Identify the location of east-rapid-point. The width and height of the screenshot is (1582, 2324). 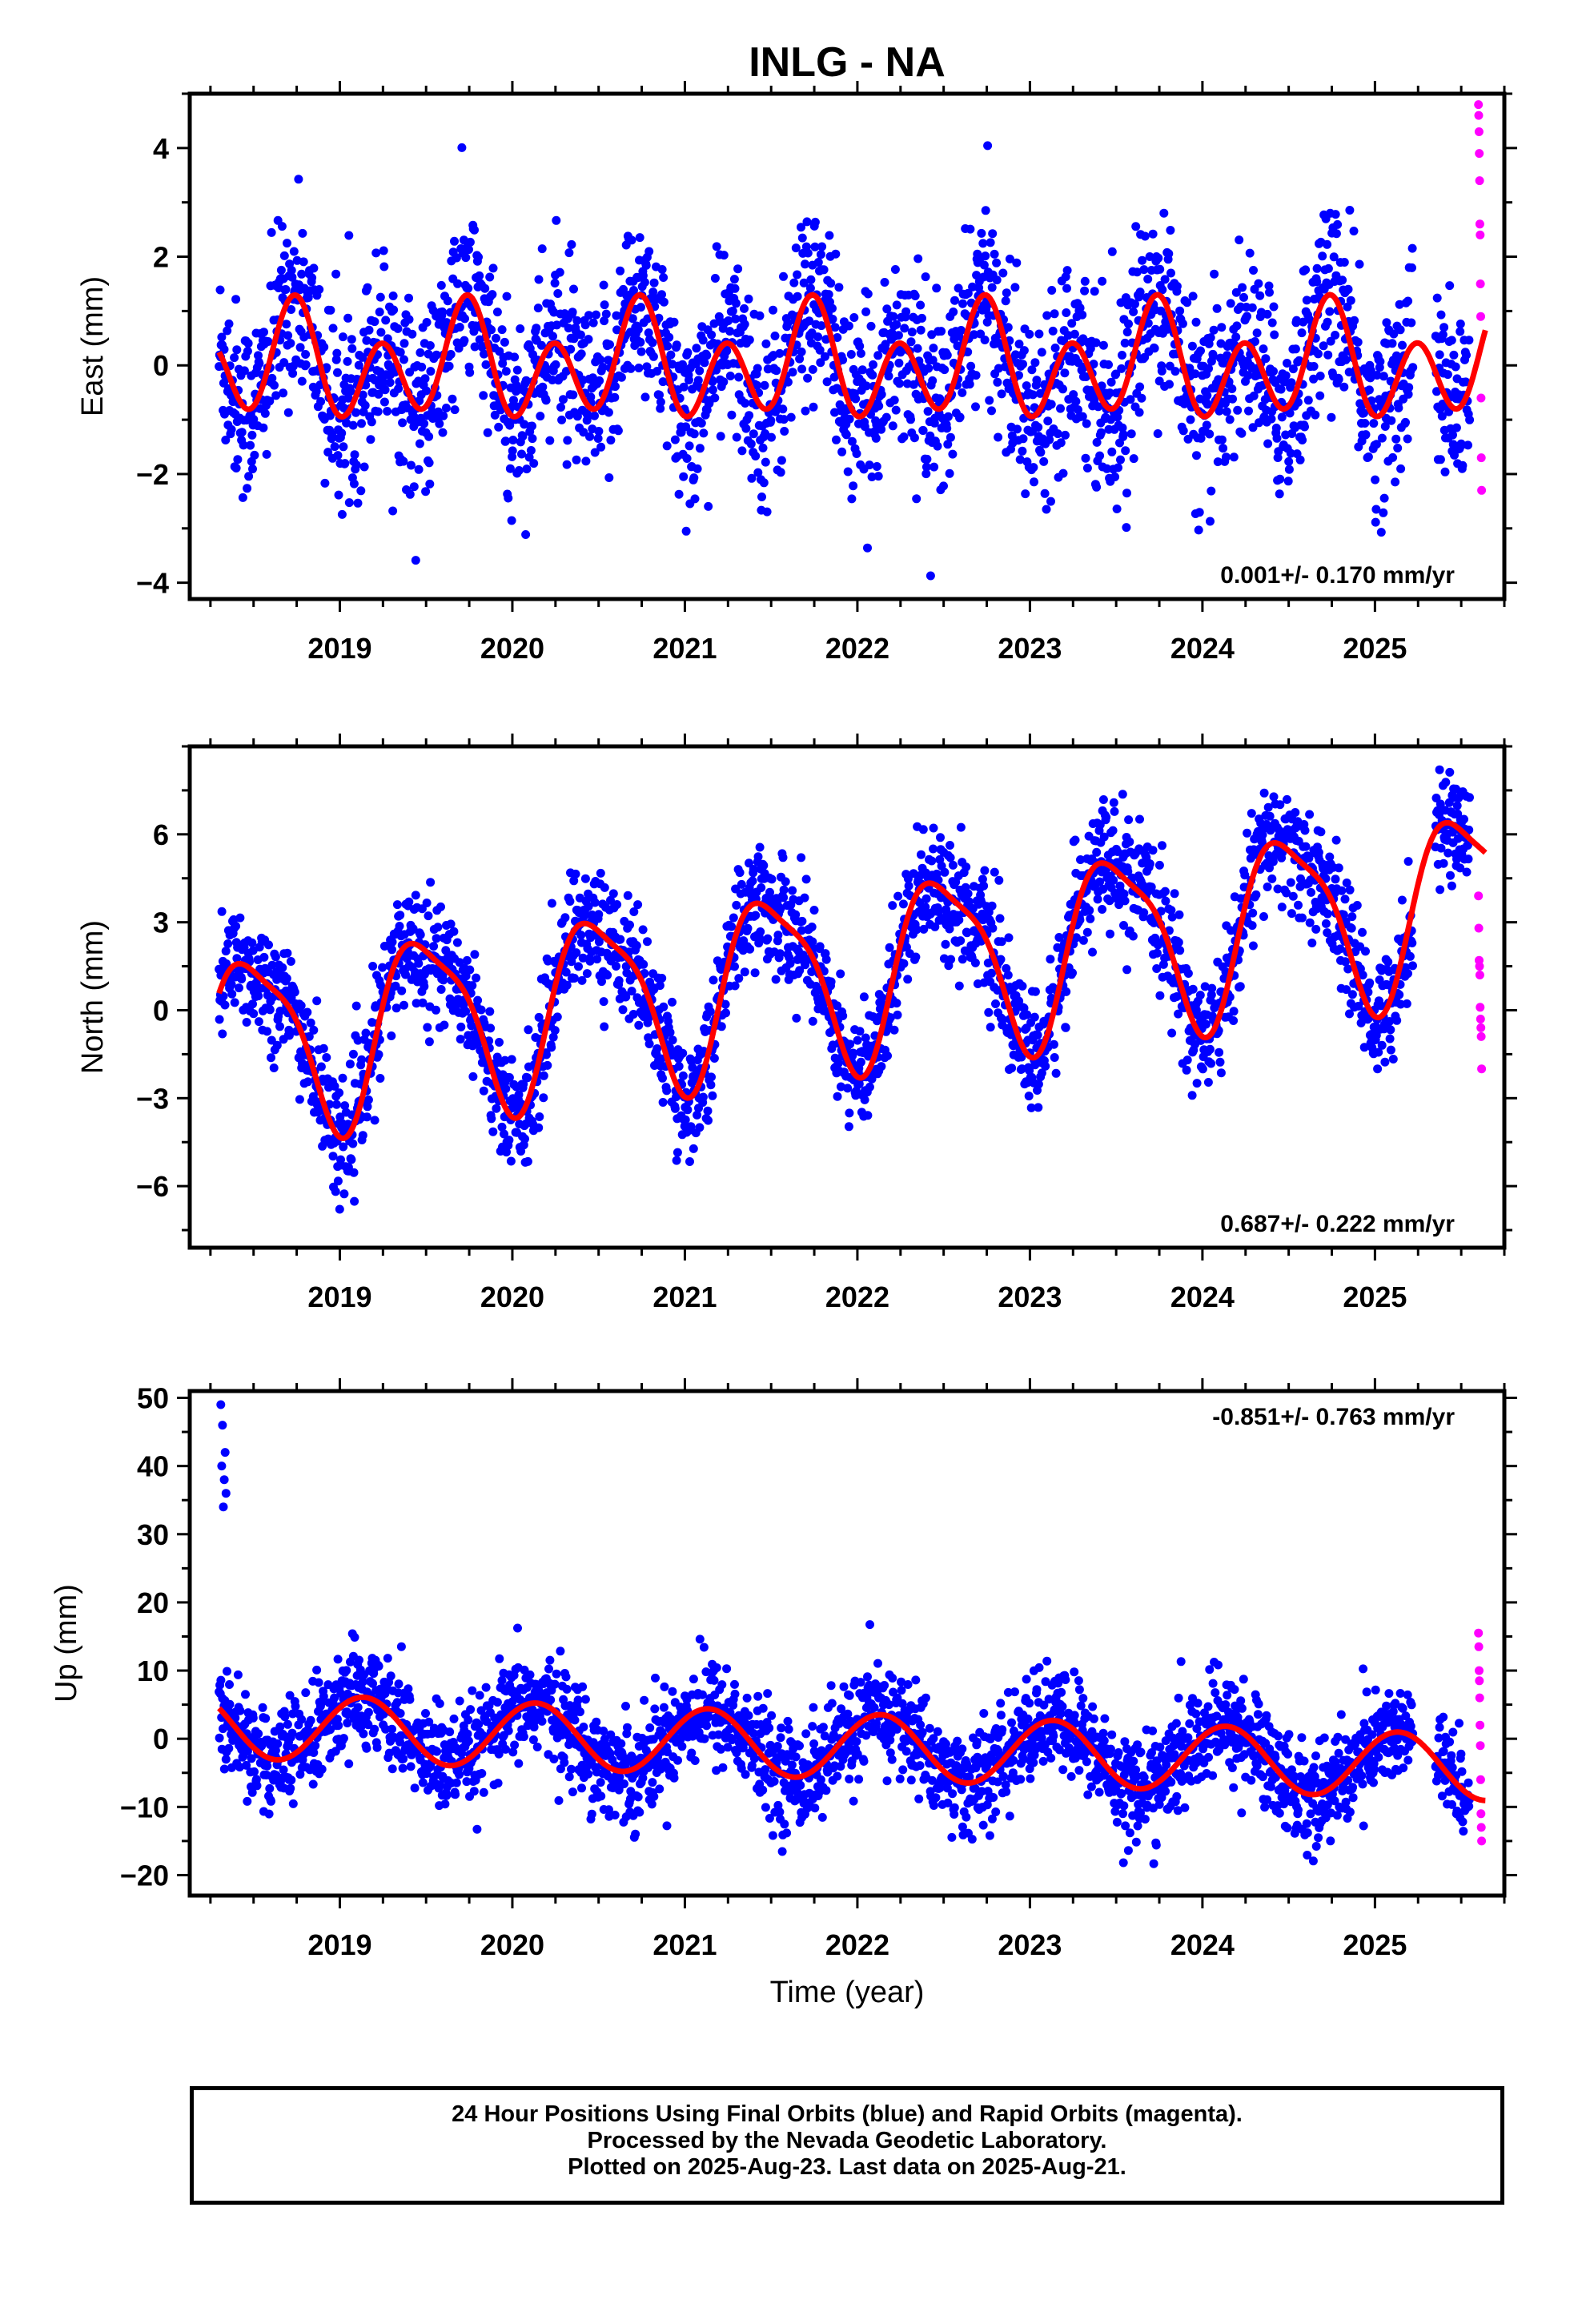
(1480, 235).